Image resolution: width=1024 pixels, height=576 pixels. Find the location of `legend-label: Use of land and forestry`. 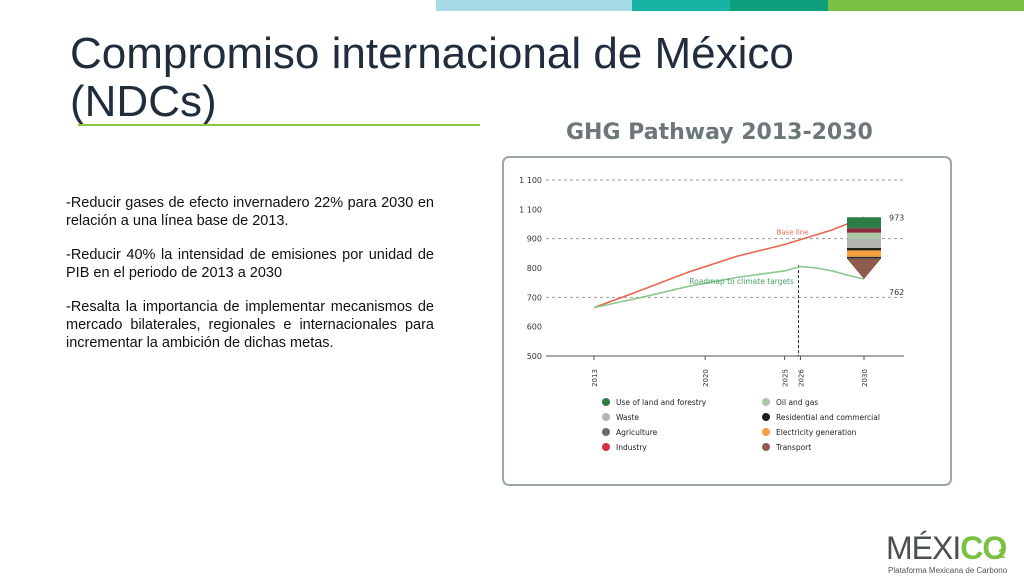

legend-label: Use of land and forestry is located at coordinates (661, 402).